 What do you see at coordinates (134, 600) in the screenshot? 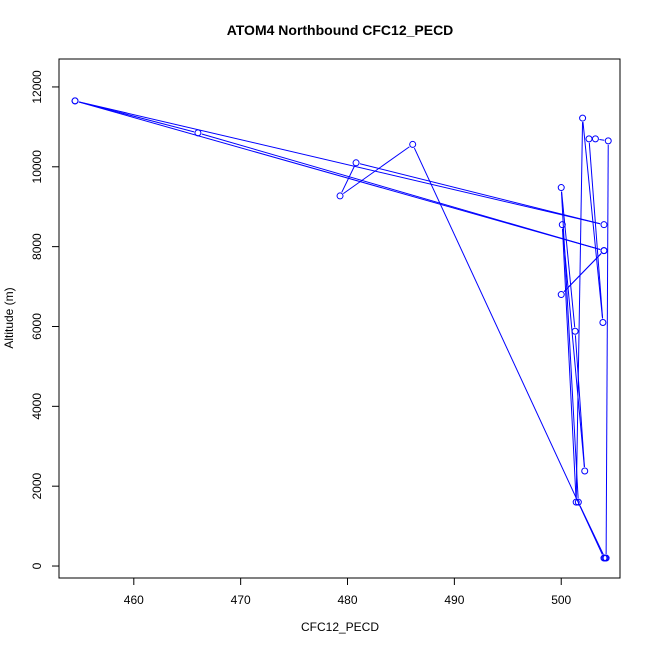
I see `x-tick-label: 460` at bounding box center [134, 600].